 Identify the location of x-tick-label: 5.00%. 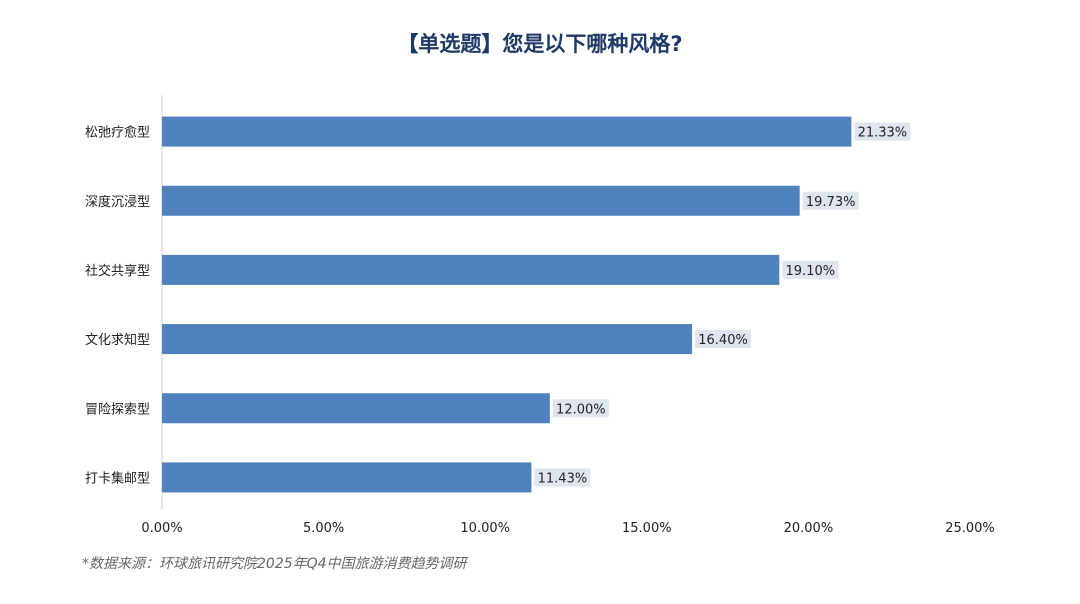
(323, 528).